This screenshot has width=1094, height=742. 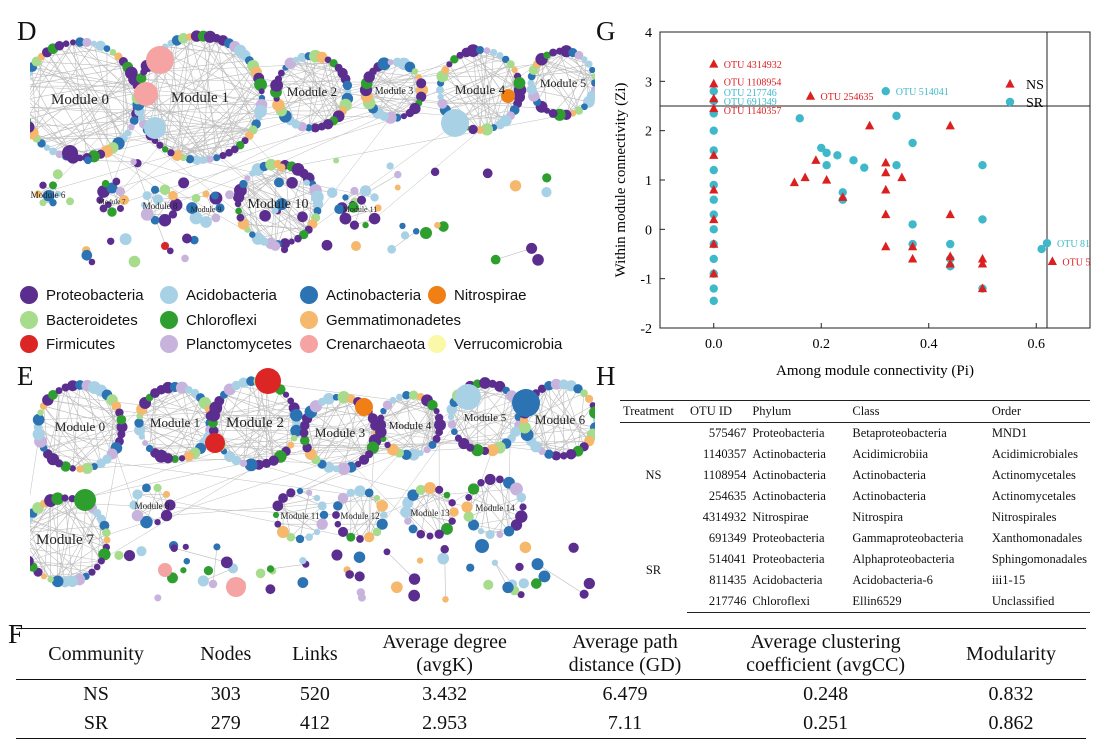 What do you see at coordinates (1011, 654) in the screenshot?
I see `table-header-cell: Modularity` at bounding box center [1011, 654].